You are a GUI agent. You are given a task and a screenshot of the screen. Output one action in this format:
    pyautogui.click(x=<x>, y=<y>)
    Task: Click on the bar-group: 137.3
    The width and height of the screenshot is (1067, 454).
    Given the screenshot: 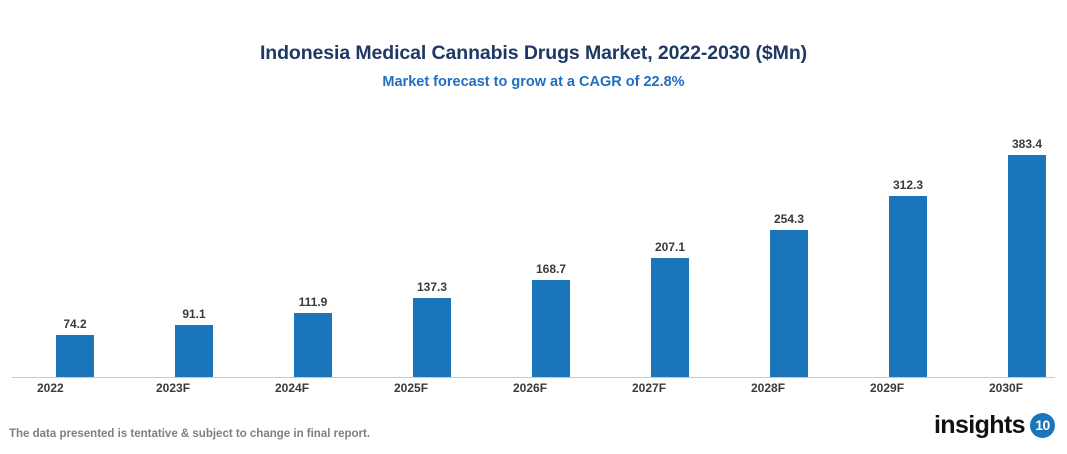 What is the action you would take?
    pyautogui.click(x=450, y=244)
    